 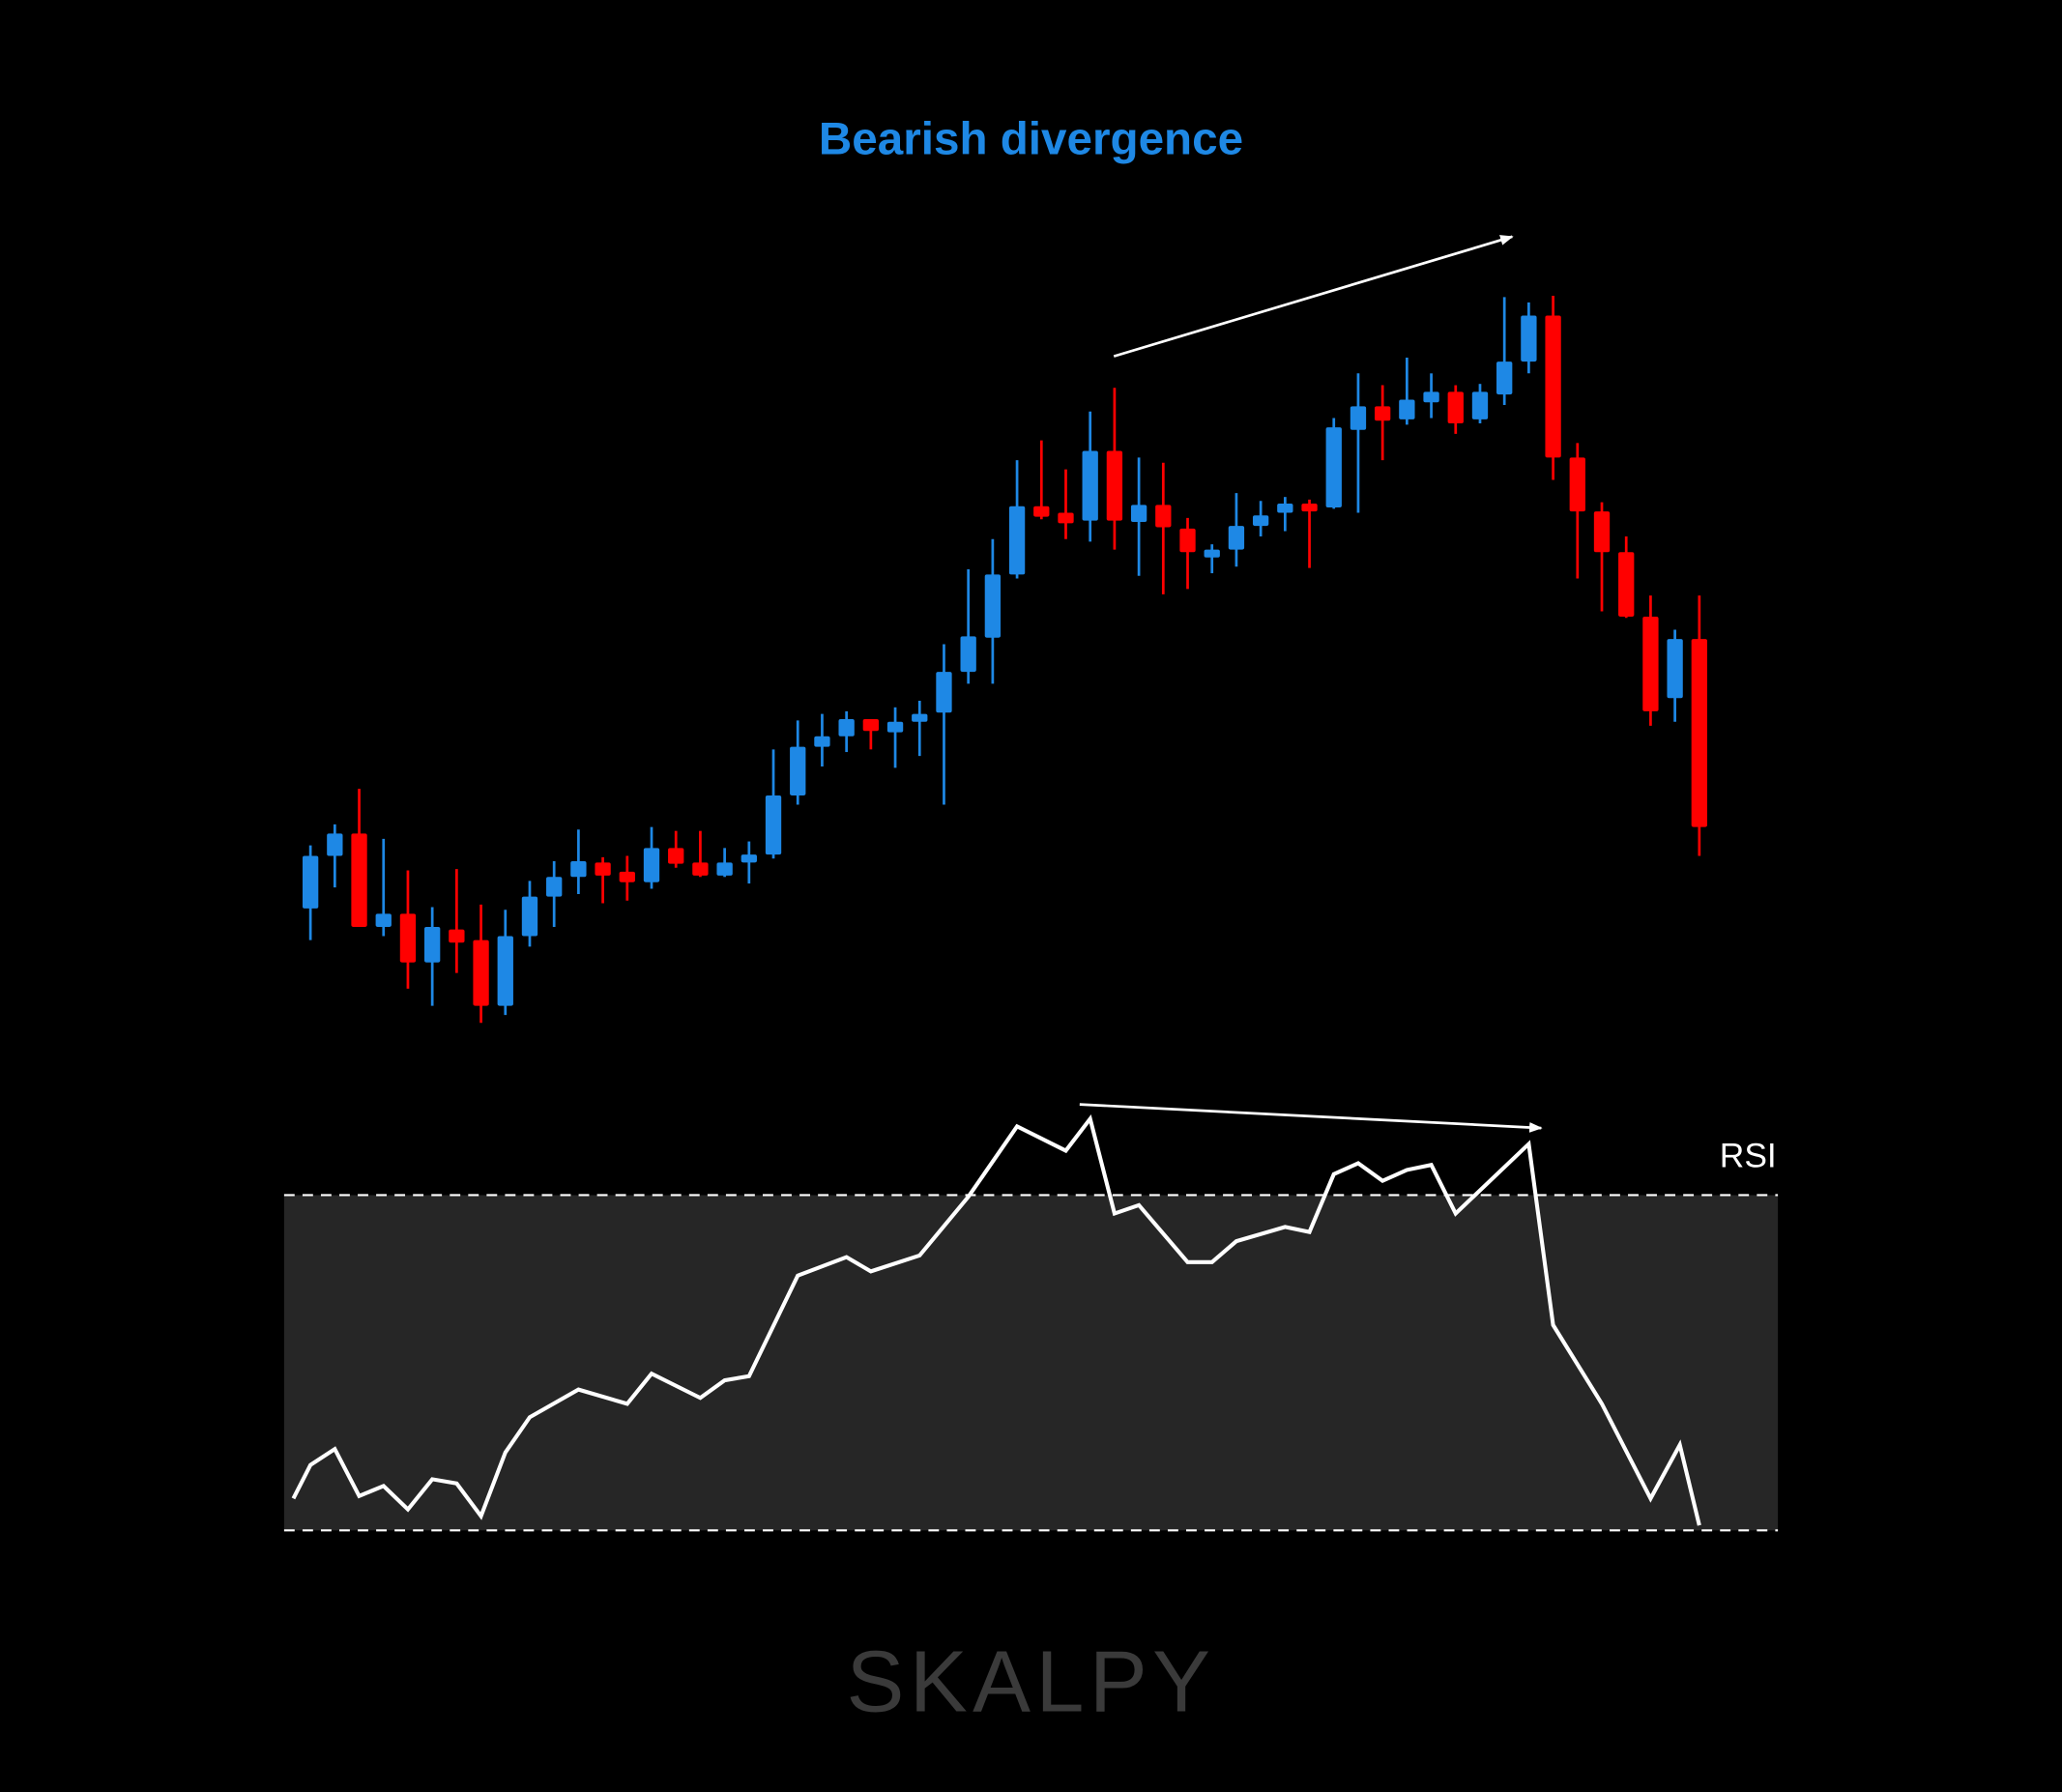 What do you see at coordinates (1748, 1156) in the screenshot?
I see `rsi-label: RSI` at bounding box center [1748, 1156].